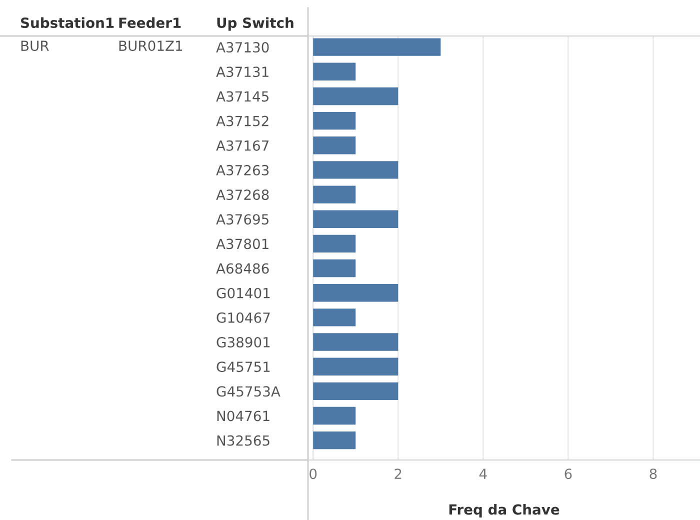 The width and height of the screenshot is (700, 520). Describe the element at coordinates (242, 244) in the screenshot. I see `y-tick-label: A37801` at that location.